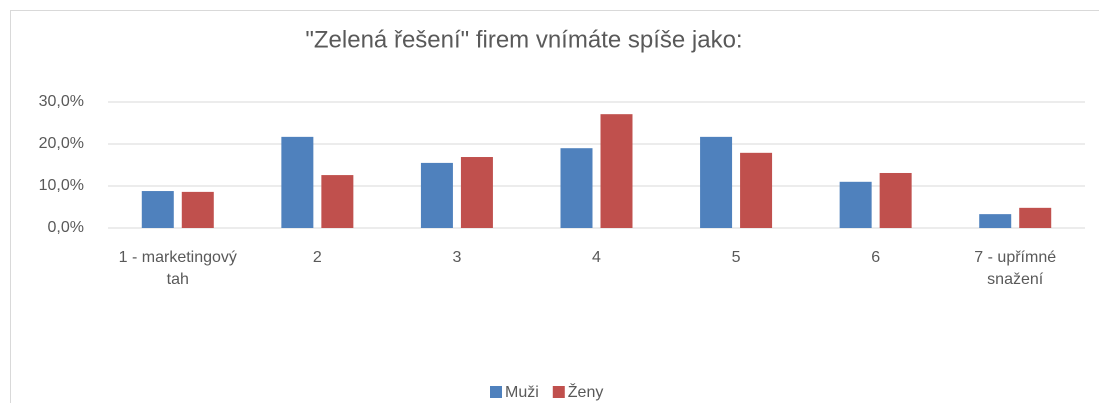 The width and height of the screenshot is (1099, 403). What do you see at coordinates (61, 143) in the screenshot?
I see `y-tick-label: 20,0%` at bounding box center [61, 143].